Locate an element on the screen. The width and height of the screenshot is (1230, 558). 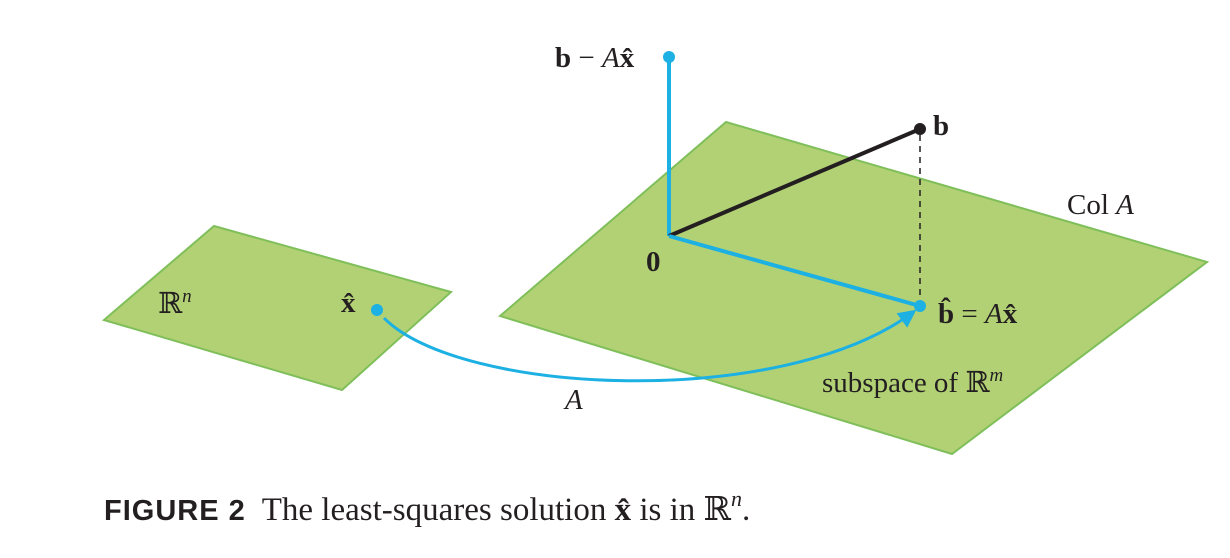
vector-b-point is located at coordinates (920, 129).